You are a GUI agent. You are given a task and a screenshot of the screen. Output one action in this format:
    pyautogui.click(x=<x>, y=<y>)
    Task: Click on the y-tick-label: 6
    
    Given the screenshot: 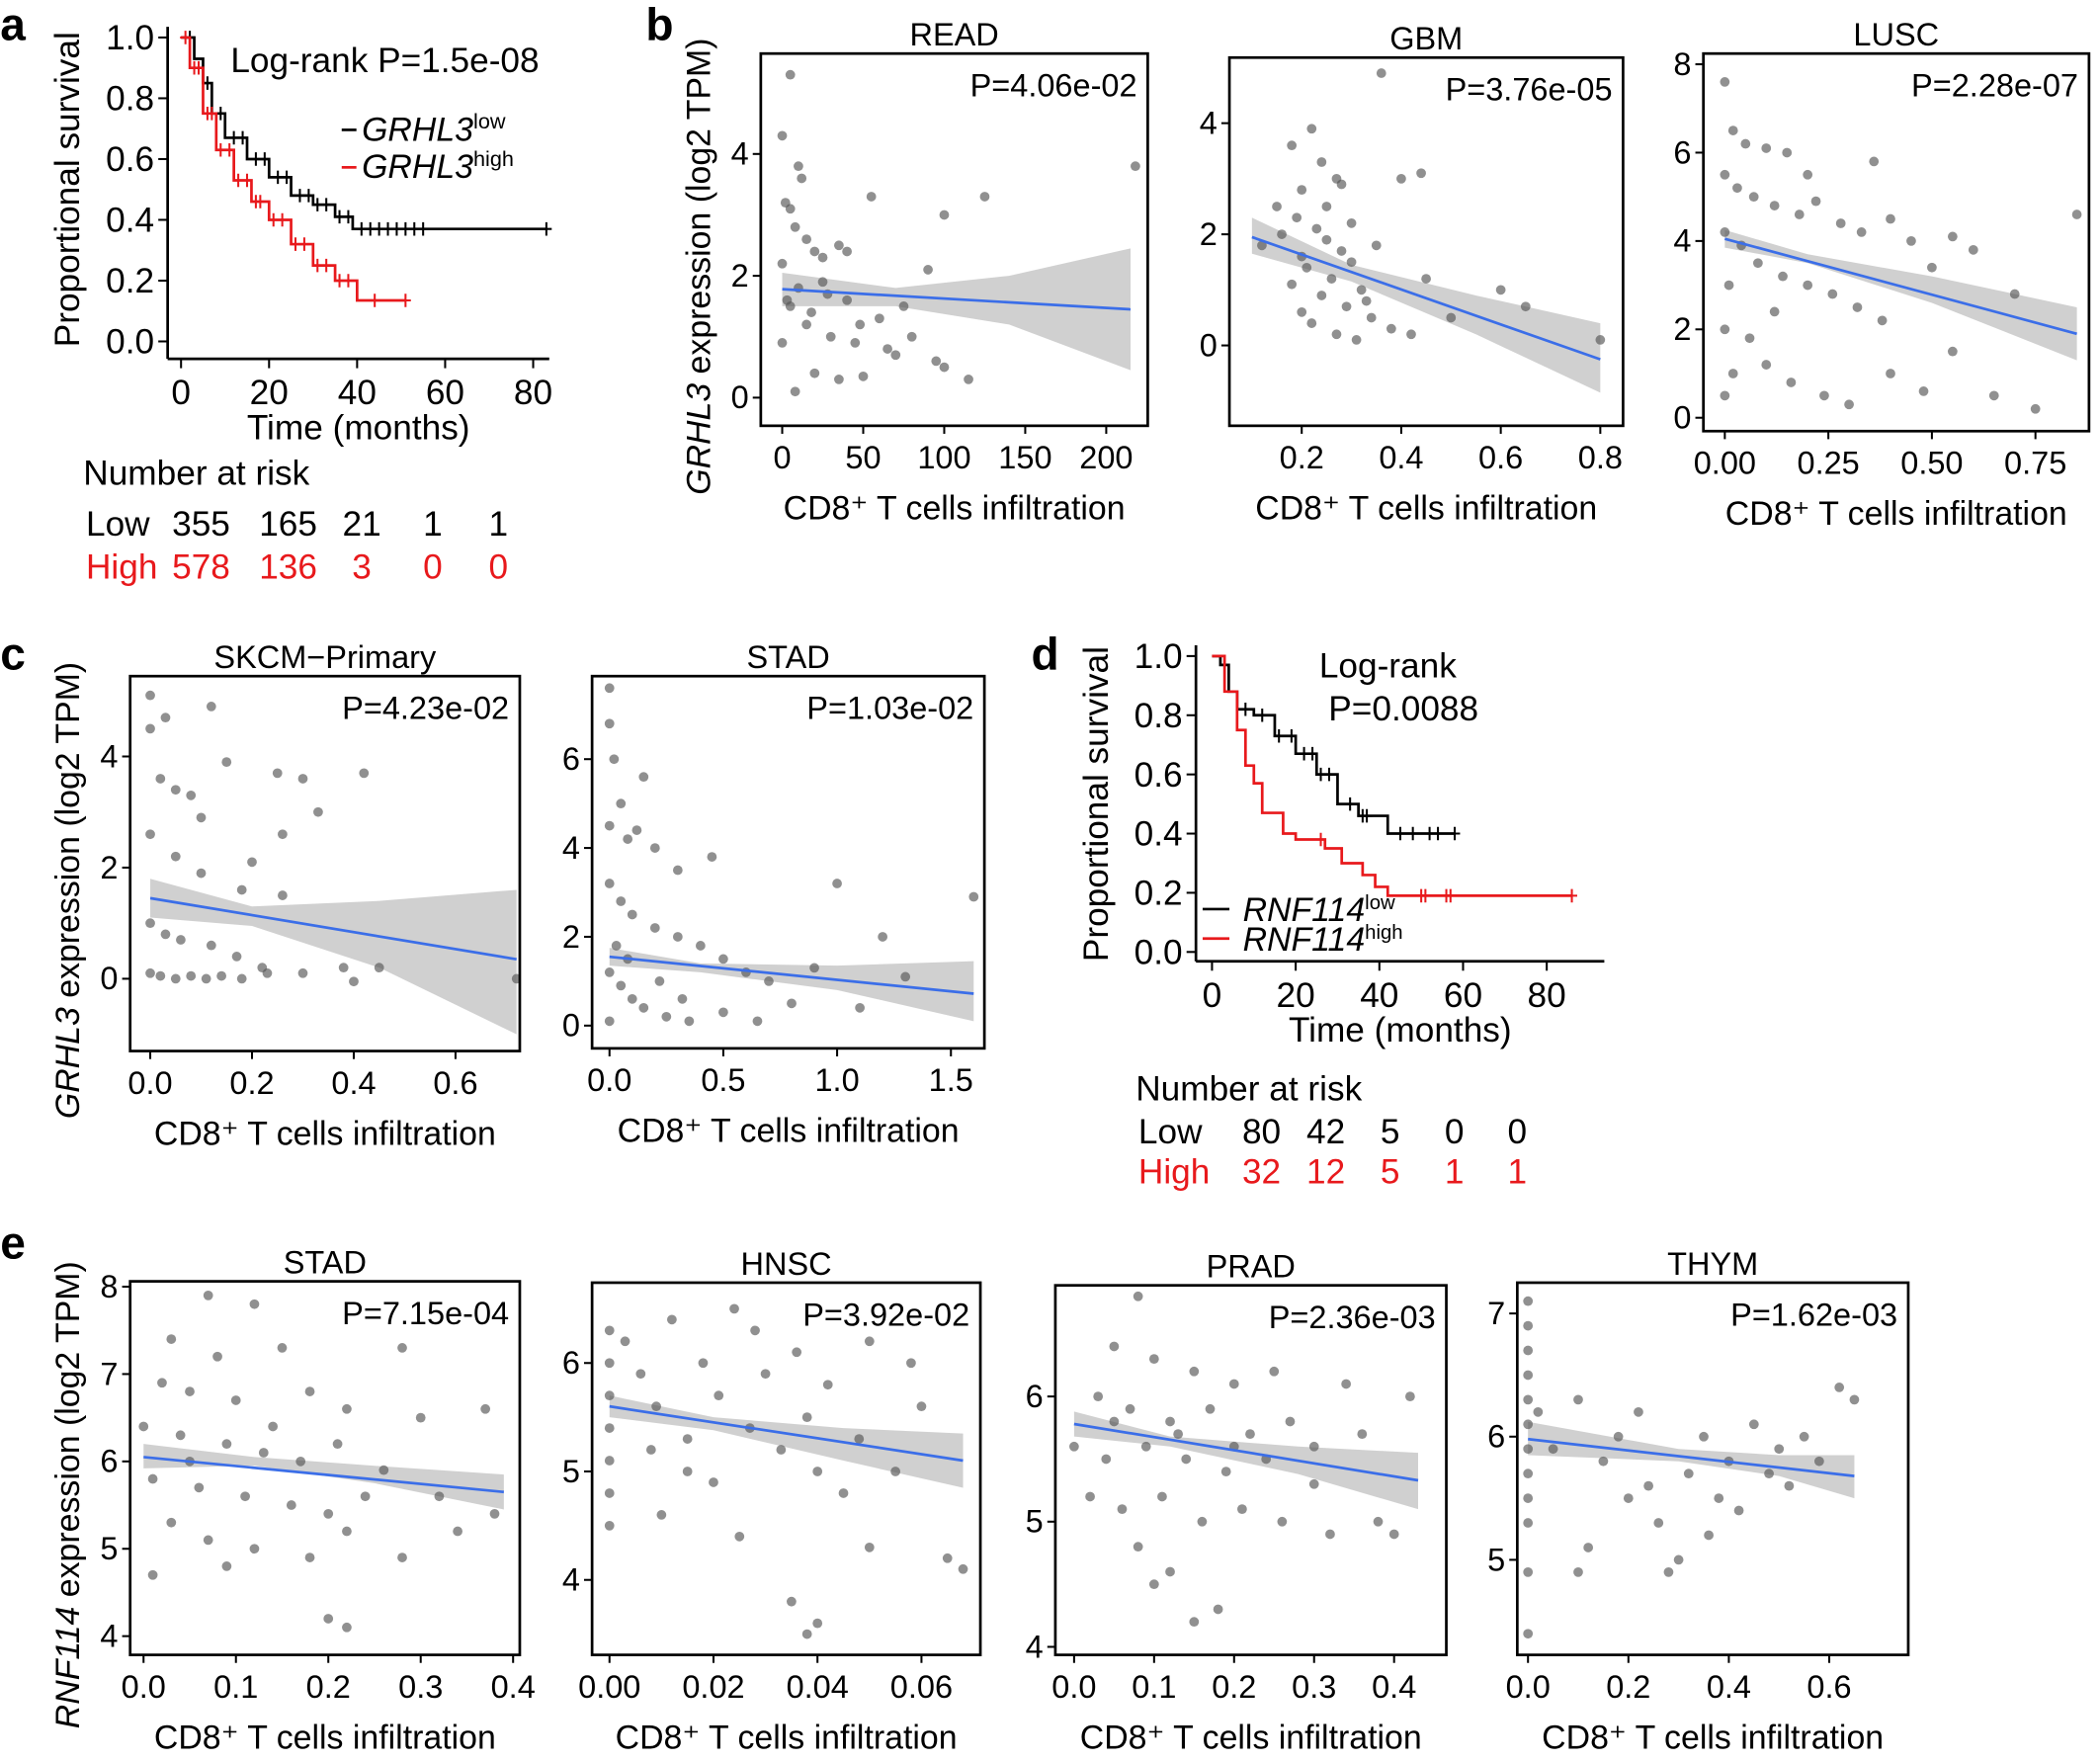 What is the action you would take?
    pyautogui.click(x=571, y=759)
    